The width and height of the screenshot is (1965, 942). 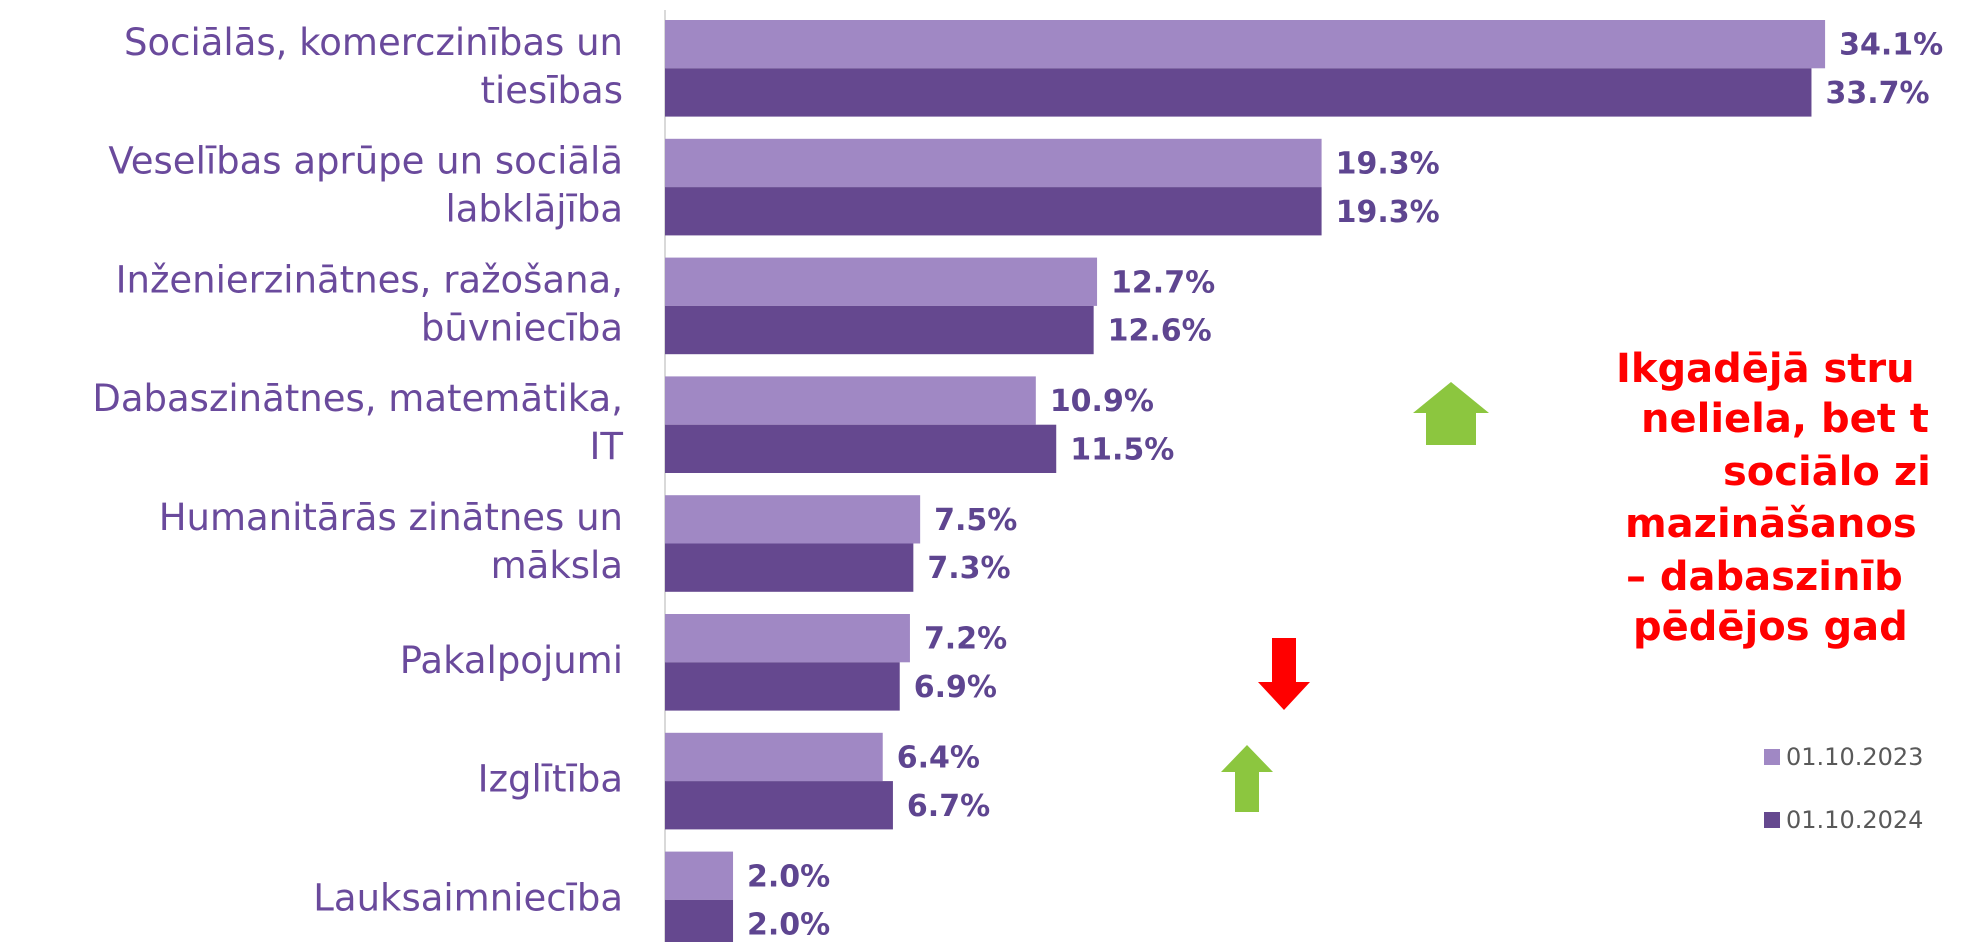 I want to click on value-label: 12.6%, so click(x=1160, y=331).